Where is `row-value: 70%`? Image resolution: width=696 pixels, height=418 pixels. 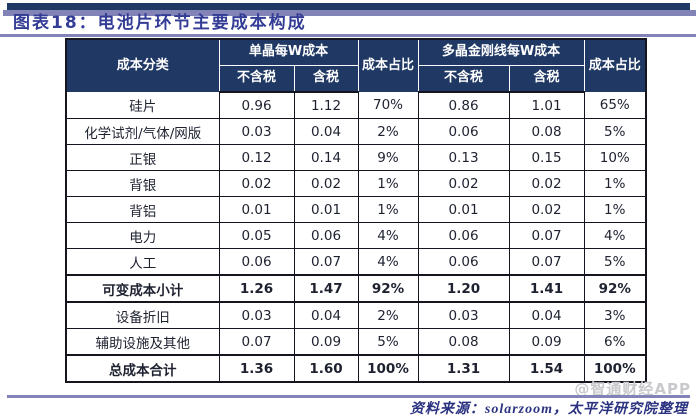 row-value: 70% is located at coordinates (388, 105).